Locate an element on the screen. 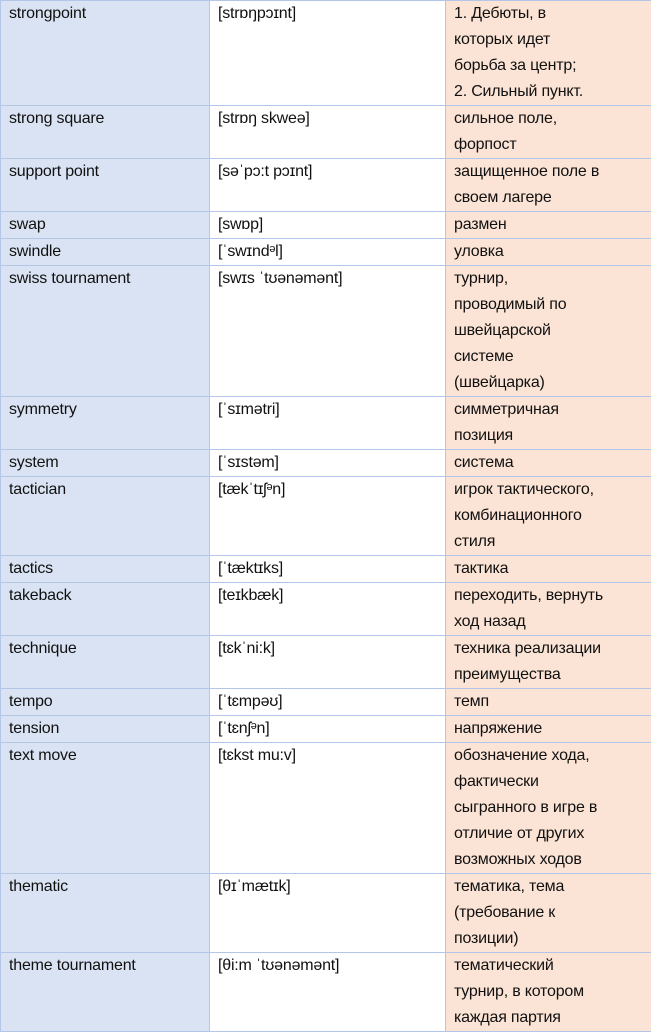 Image resolution: width=651 pixels, height=1032 pixels. transcription-cell: [tɛkst mu:v] is located at coordinates (328, 808).